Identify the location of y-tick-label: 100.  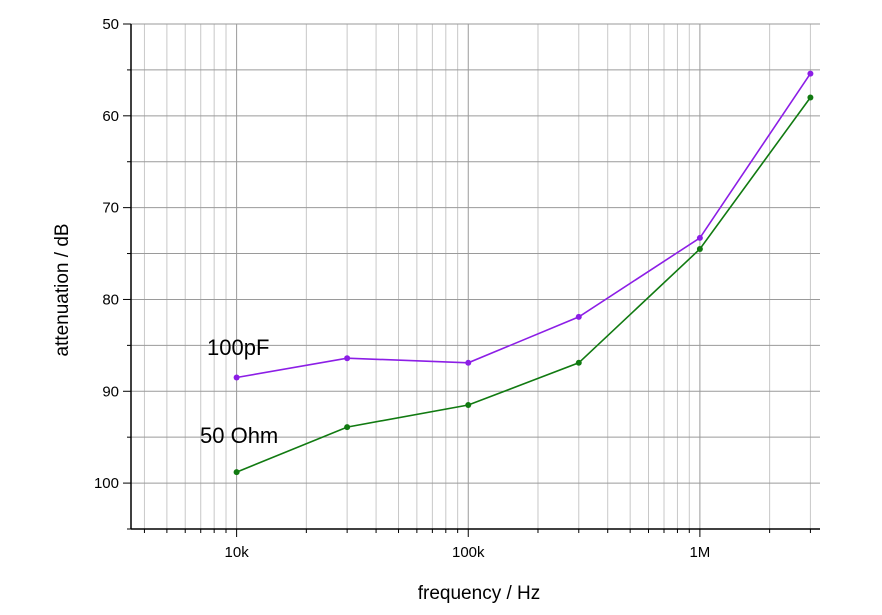
(106, 483).